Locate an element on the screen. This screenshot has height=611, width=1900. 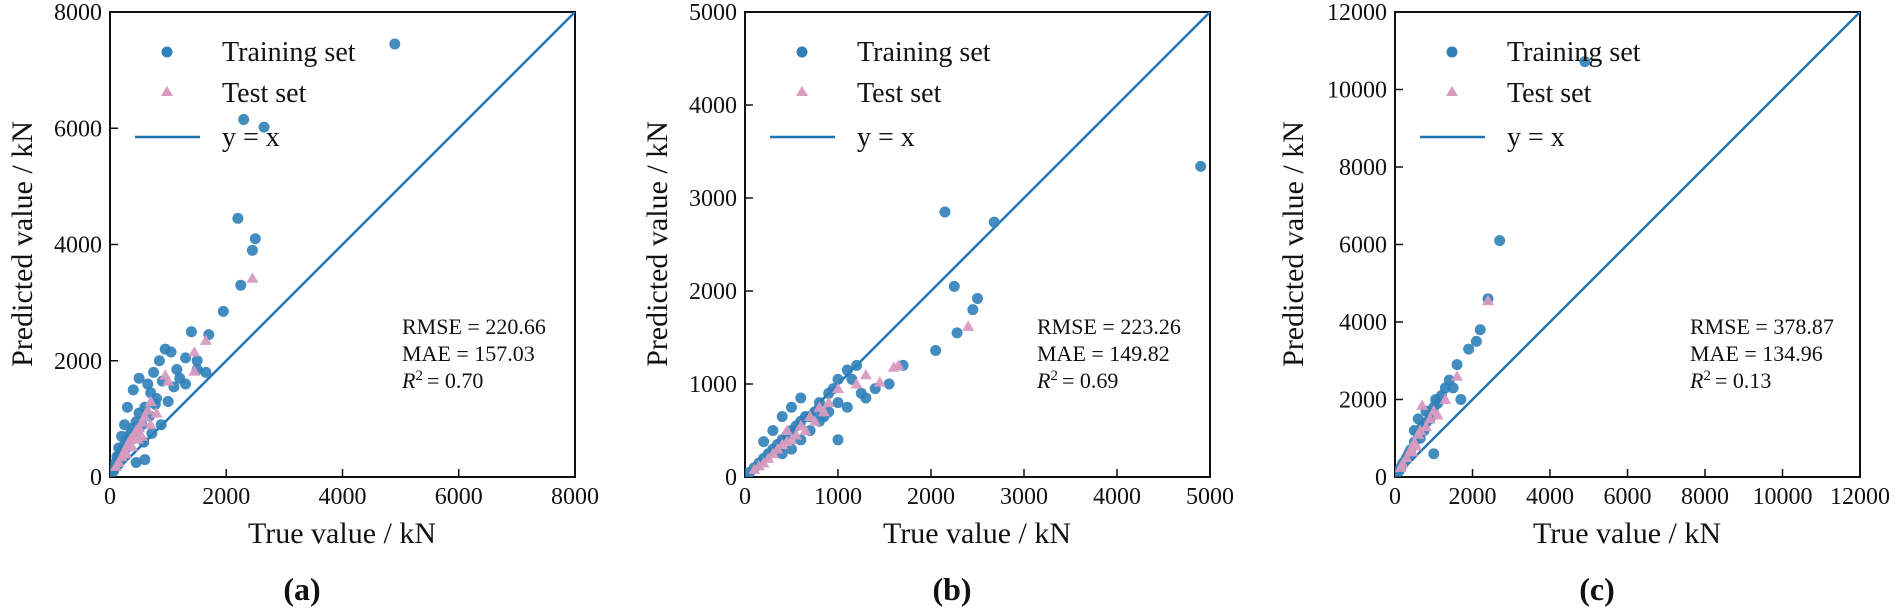
panel-label: (c) is located at coordinates (1597, 589).